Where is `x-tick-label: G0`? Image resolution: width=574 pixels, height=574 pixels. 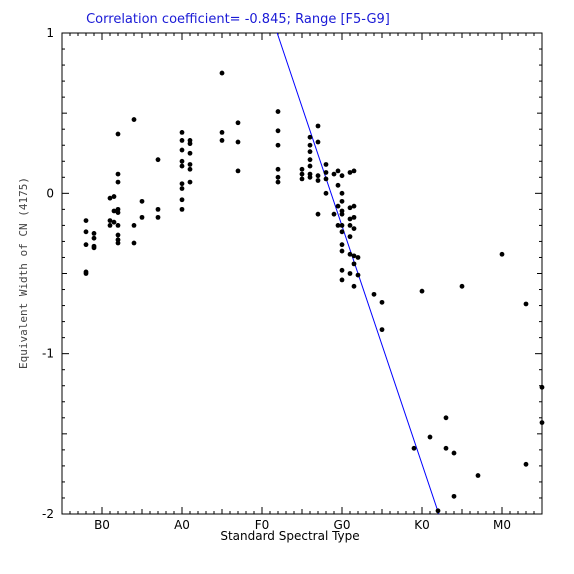
x-tick-label: G0 is located at coordinates (342, 525).